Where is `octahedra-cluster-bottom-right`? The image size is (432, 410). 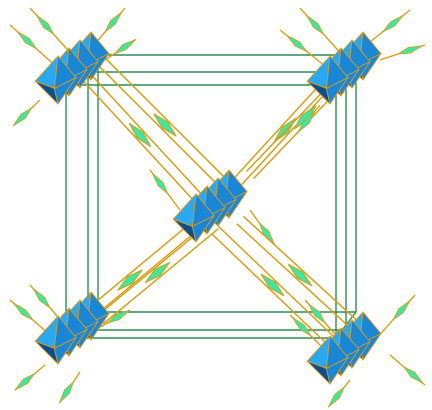
octahedra-cluster-bottom-right is located at coordinates (344, 348).